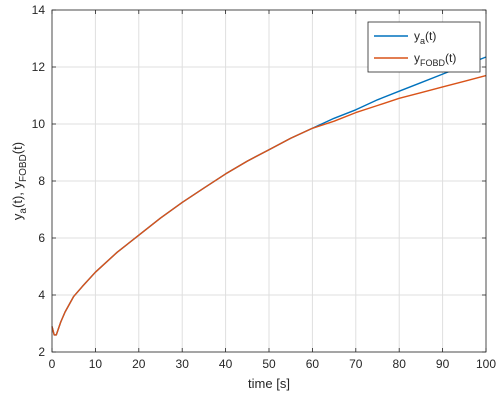 The image size is (500, 400). I want to click on y-tick-label: 8, so click(41, 181).